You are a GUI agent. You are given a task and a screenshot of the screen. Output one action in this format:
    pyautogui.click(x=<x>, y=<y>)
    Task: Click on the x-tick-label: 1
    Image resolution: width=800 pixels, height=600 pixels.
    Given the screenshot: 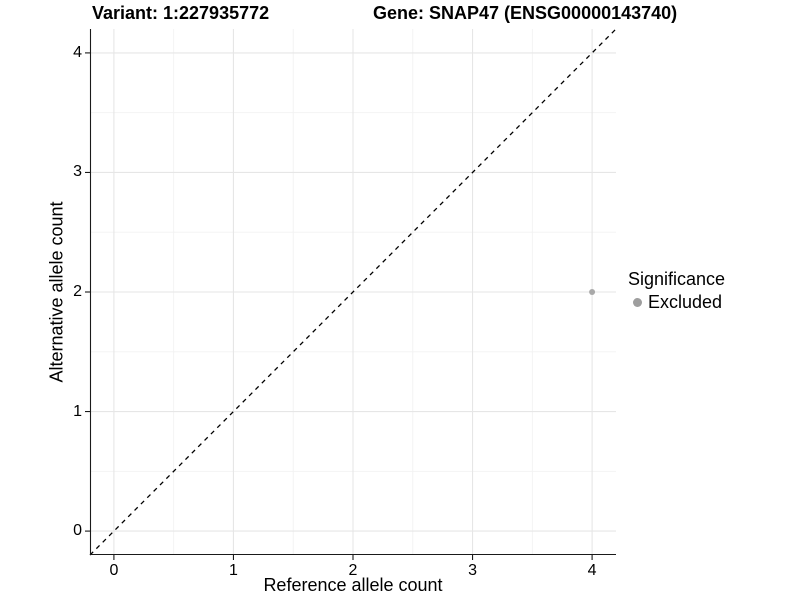 What is the action you would take?
    pyautogui.click(x=233, y=570)
    